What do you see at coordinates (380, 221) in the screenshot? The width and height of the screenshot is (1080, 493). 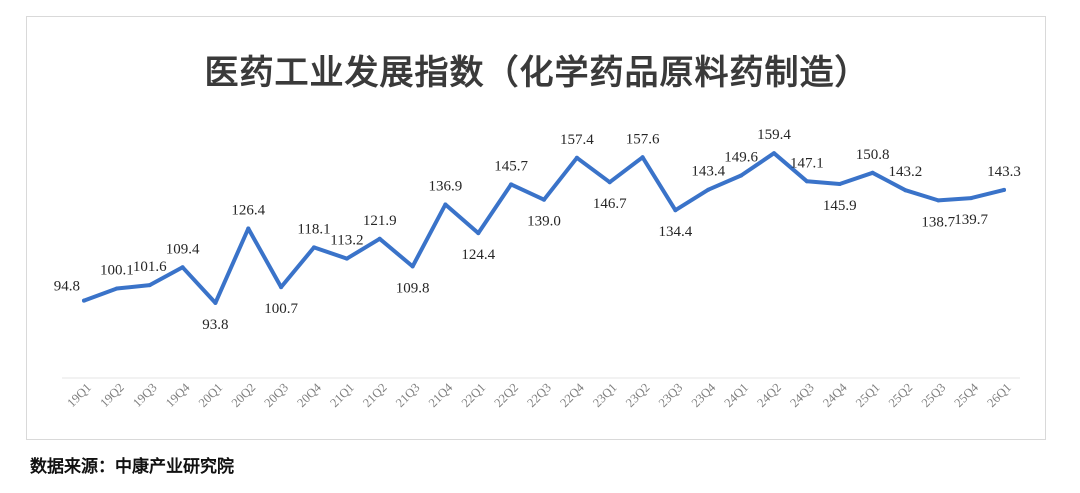 I see `data-label-21Q2: 121.9` at bounding box center [380, 221].